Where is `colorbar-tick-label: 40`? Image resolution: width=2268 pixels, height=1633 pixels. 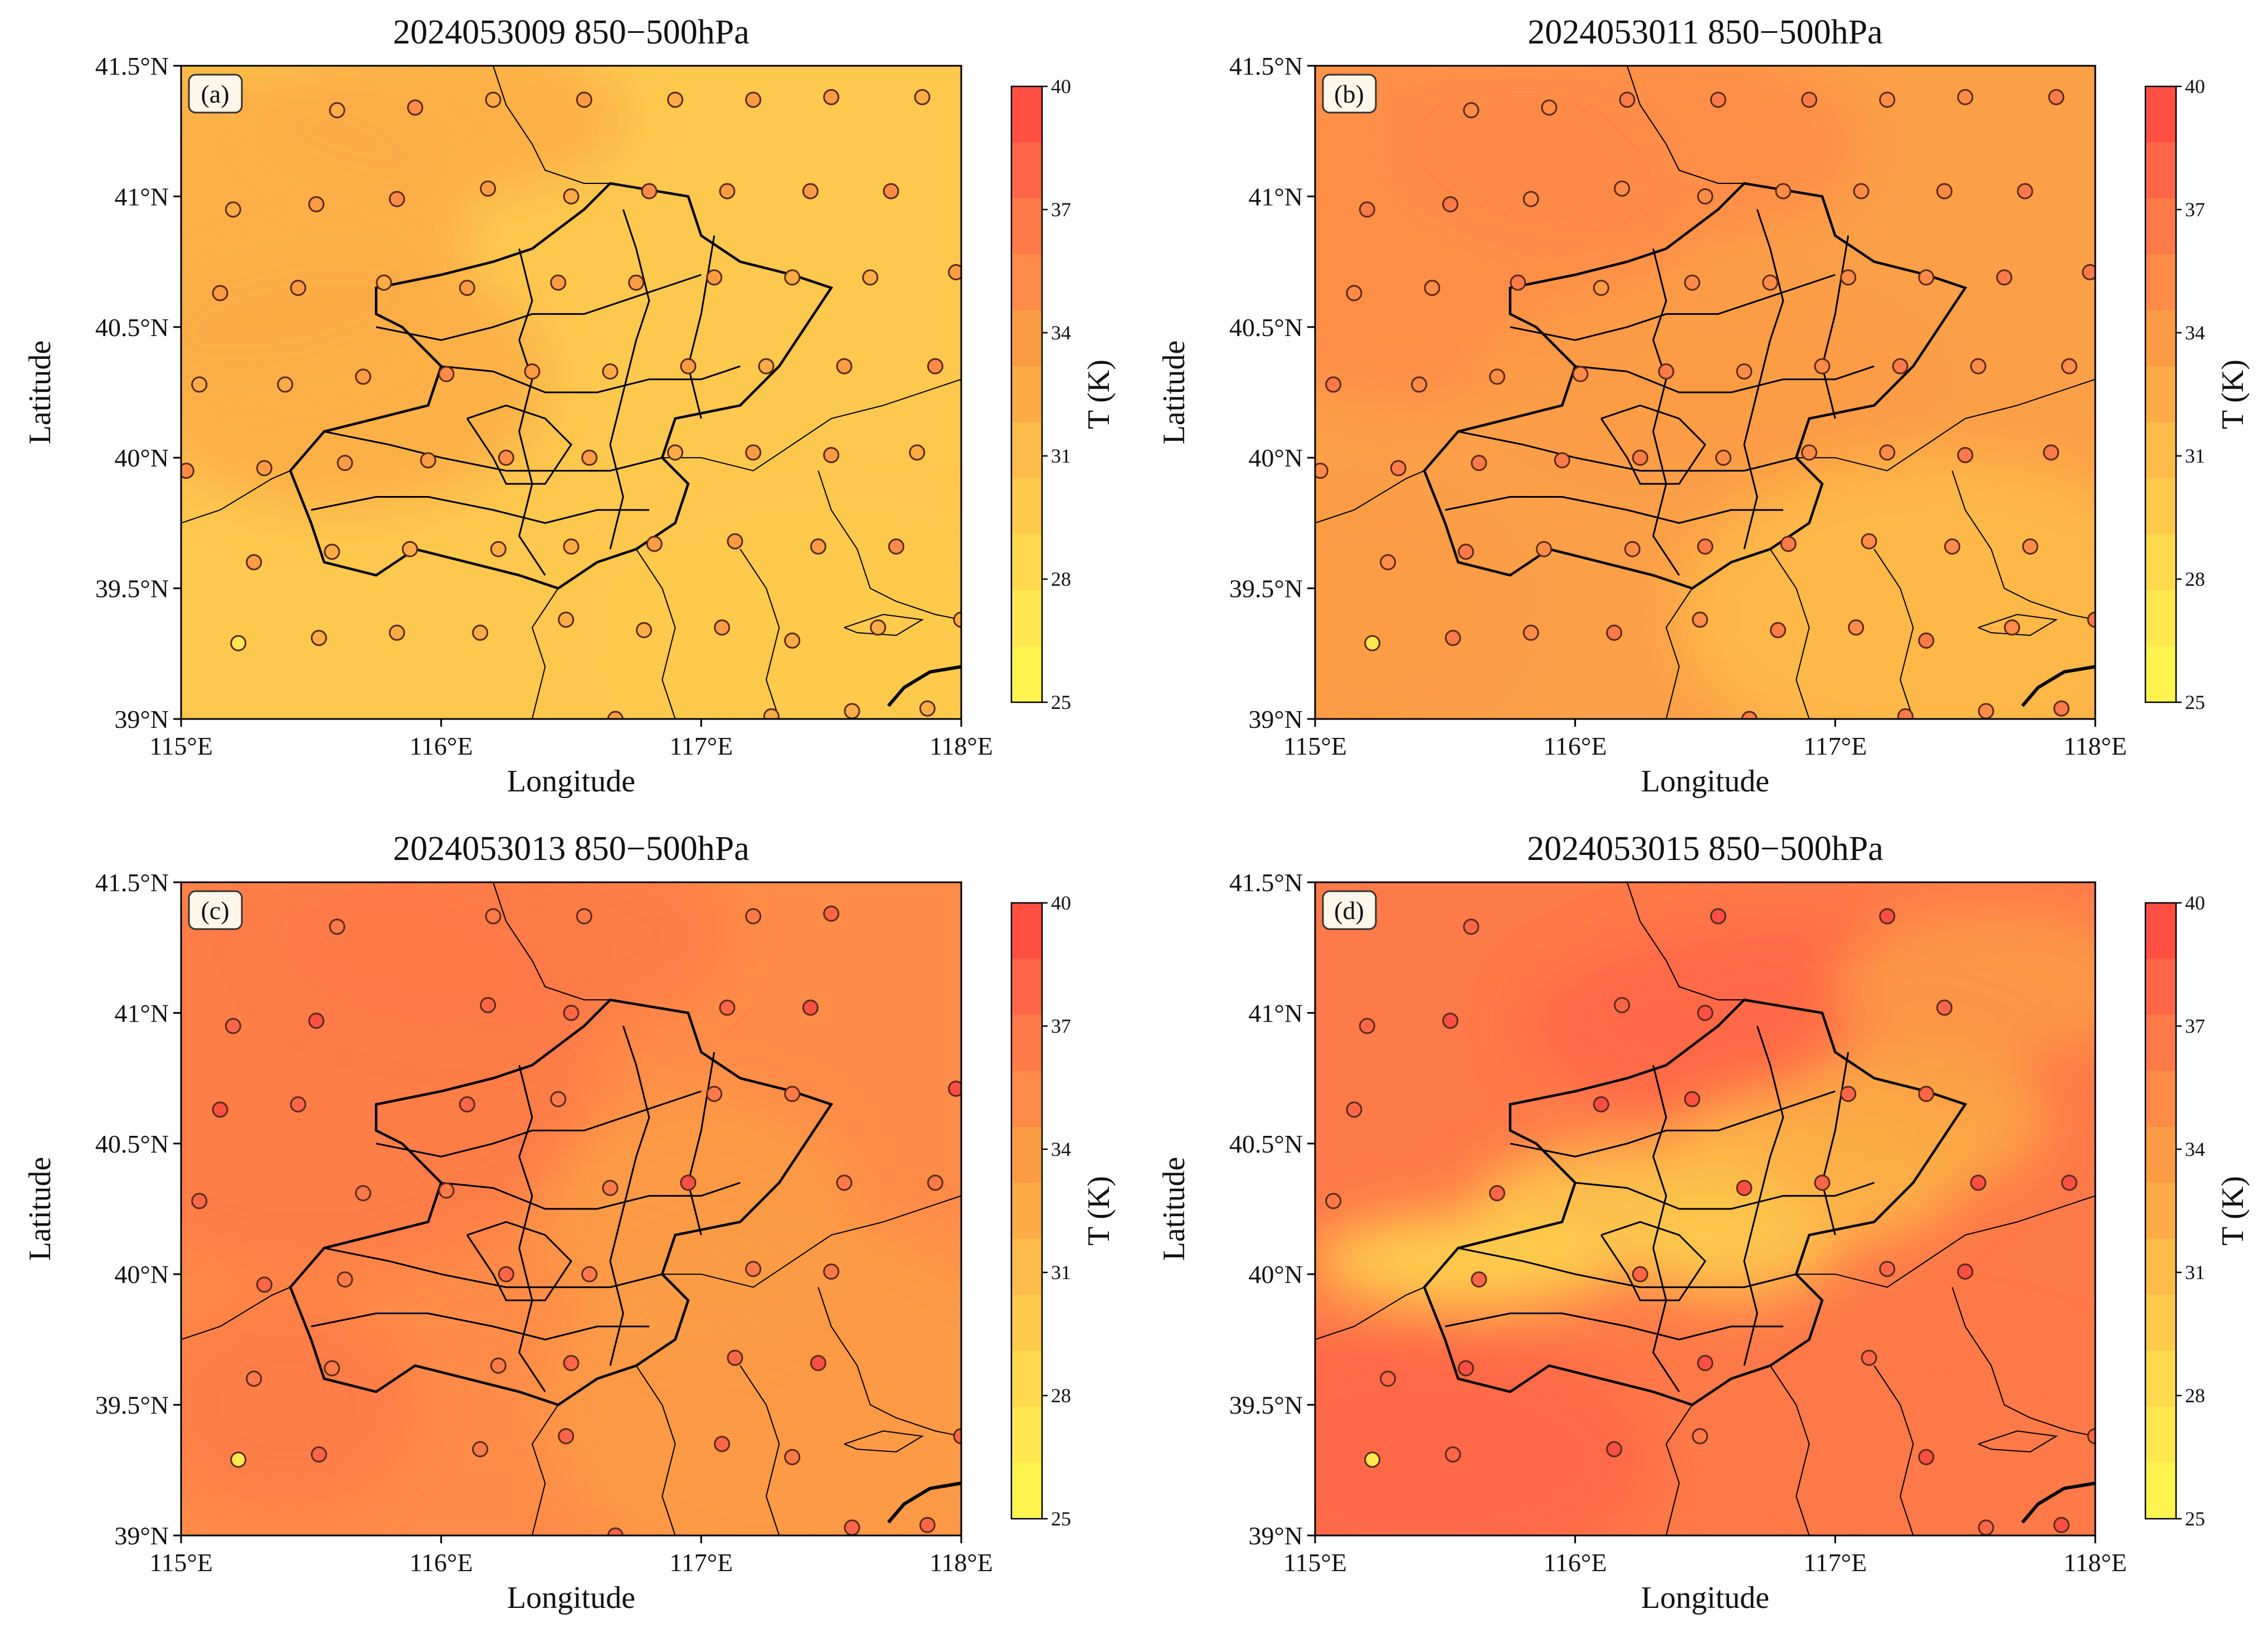
colorbar-tick-label: 40 is located at coordinates (1061, 86).